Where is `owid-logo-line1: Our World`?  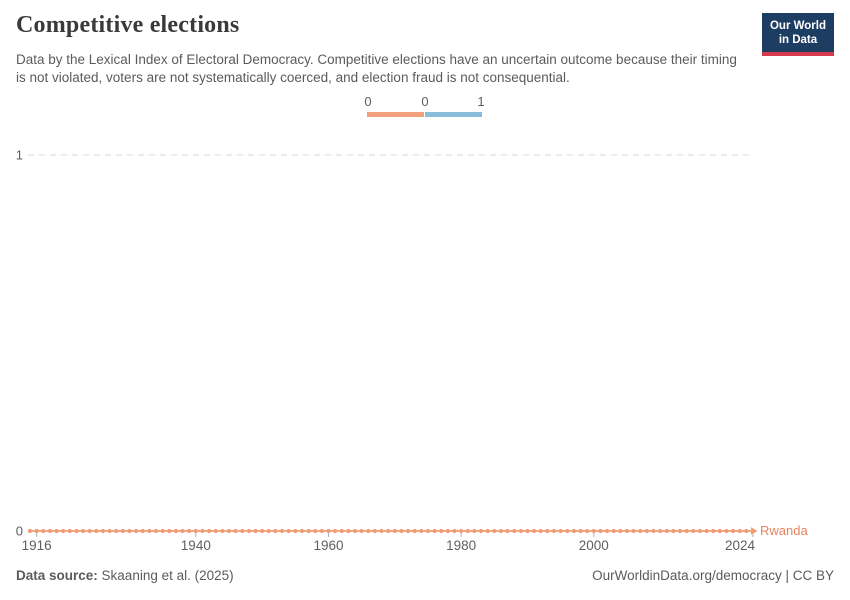
owid-logo-line1: Our World is located at coordinates (797, 26).